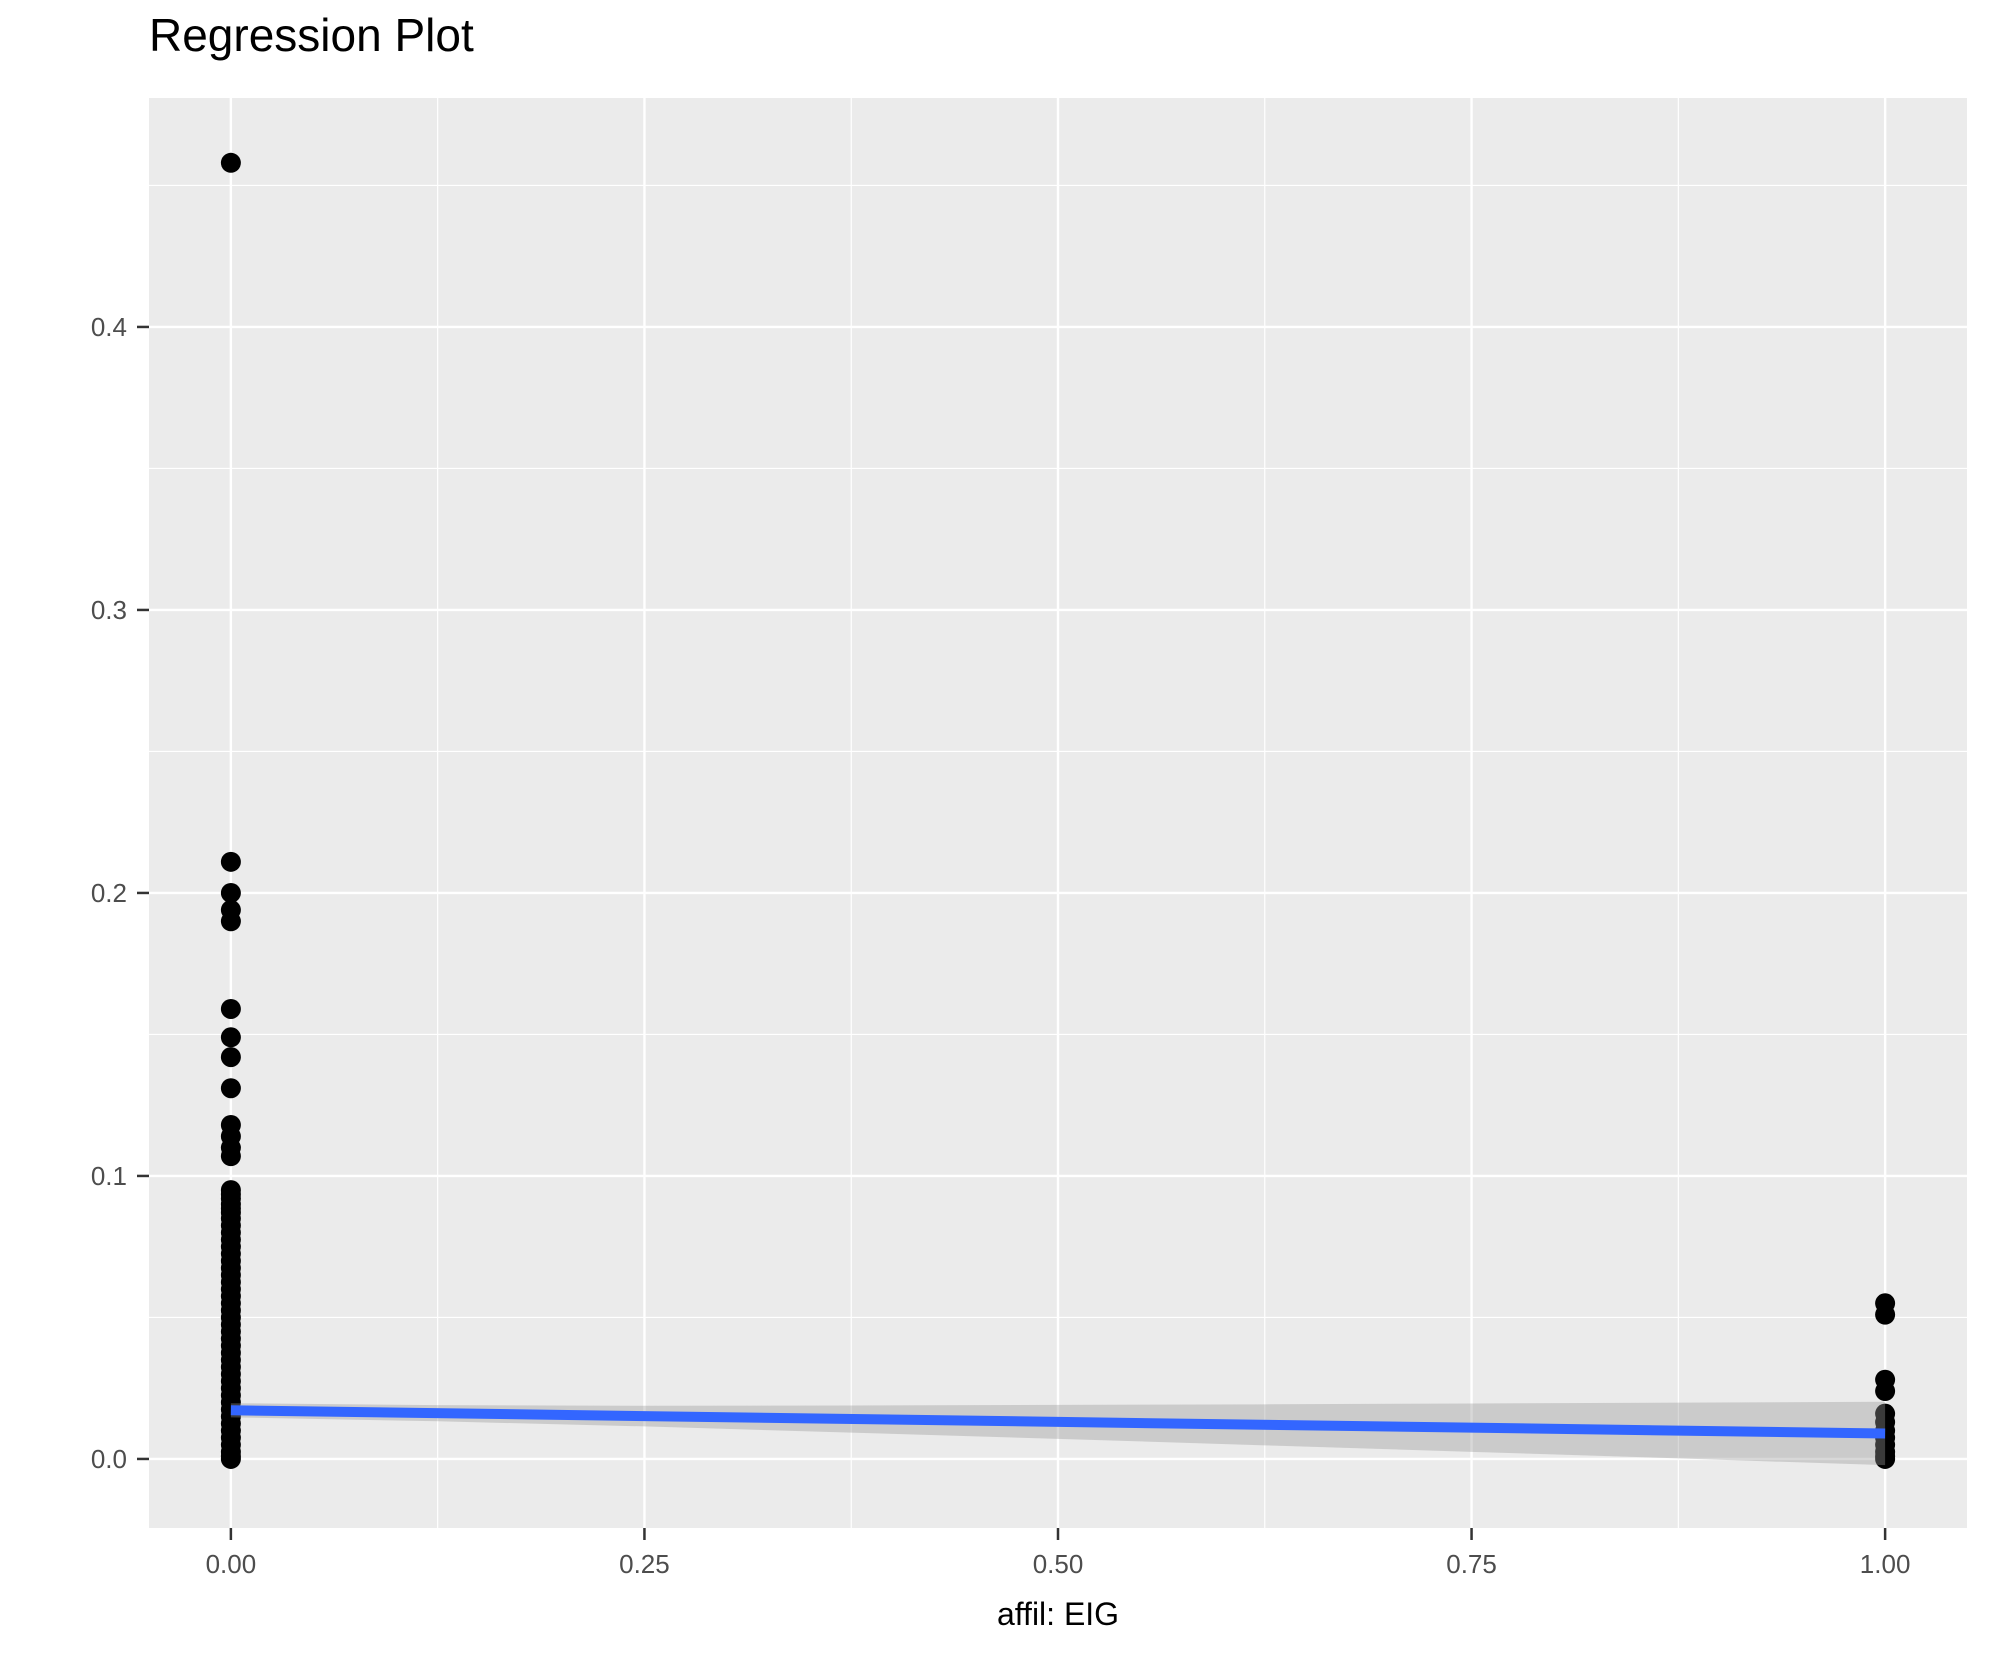 This screenshot has height=1665, width=1990. What do you see at coordinates (109, 893) in the screenshot?
I see `y-tick-label: 0.2` at bounding box center [109, 893].